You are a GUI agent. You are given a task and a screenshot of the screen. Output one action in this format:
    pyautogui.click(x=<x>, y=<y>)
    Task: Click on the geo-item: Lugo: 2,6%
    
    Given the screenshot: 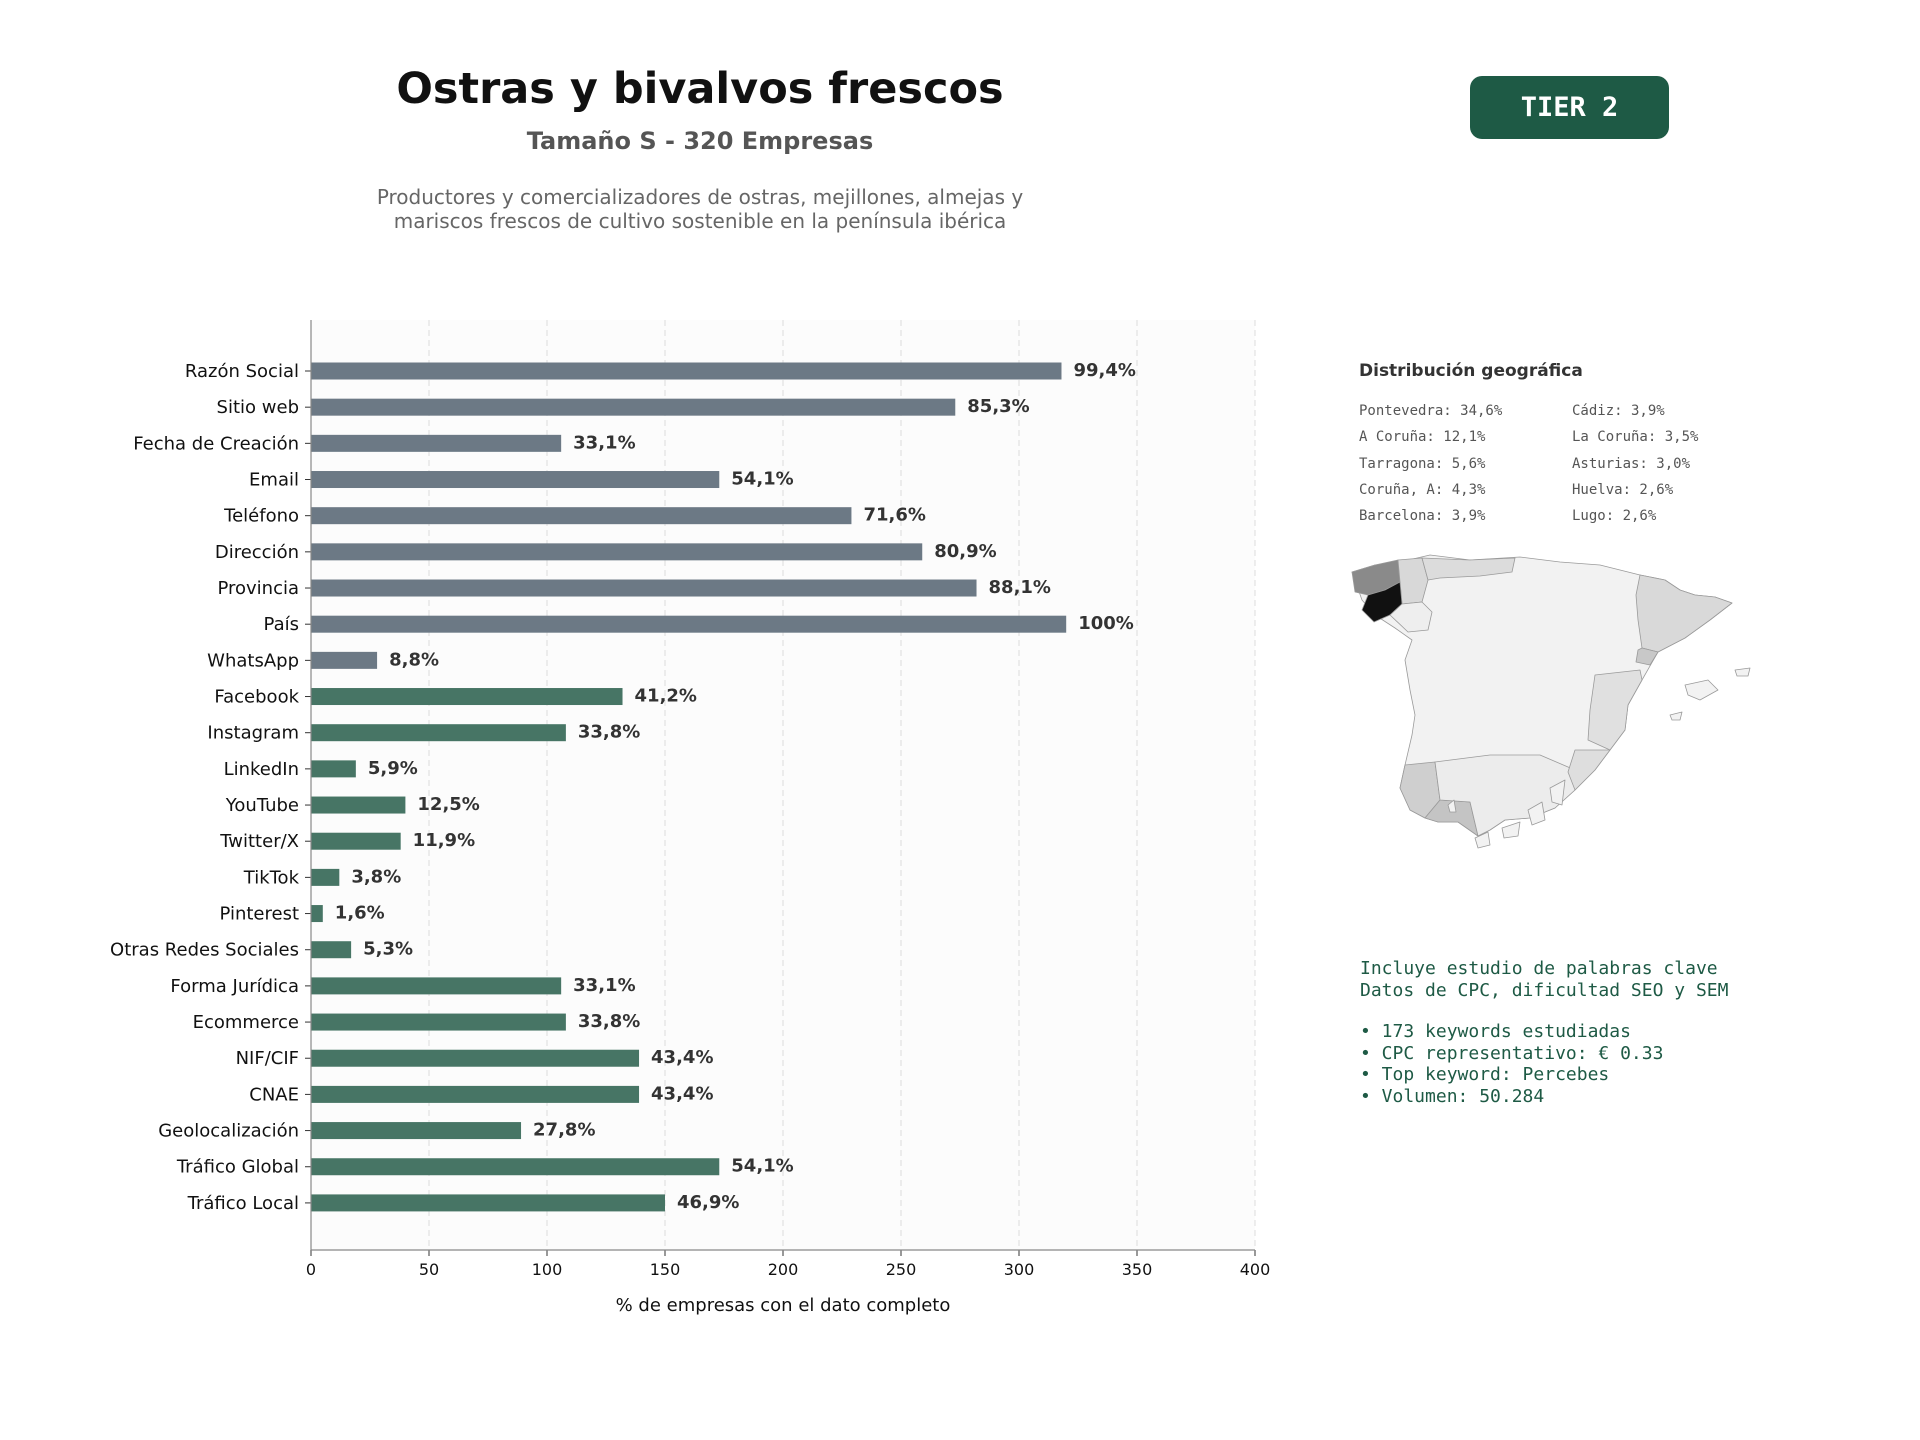 What is the action you would take?
    pyautogui.click(x=1614, y=516)
    